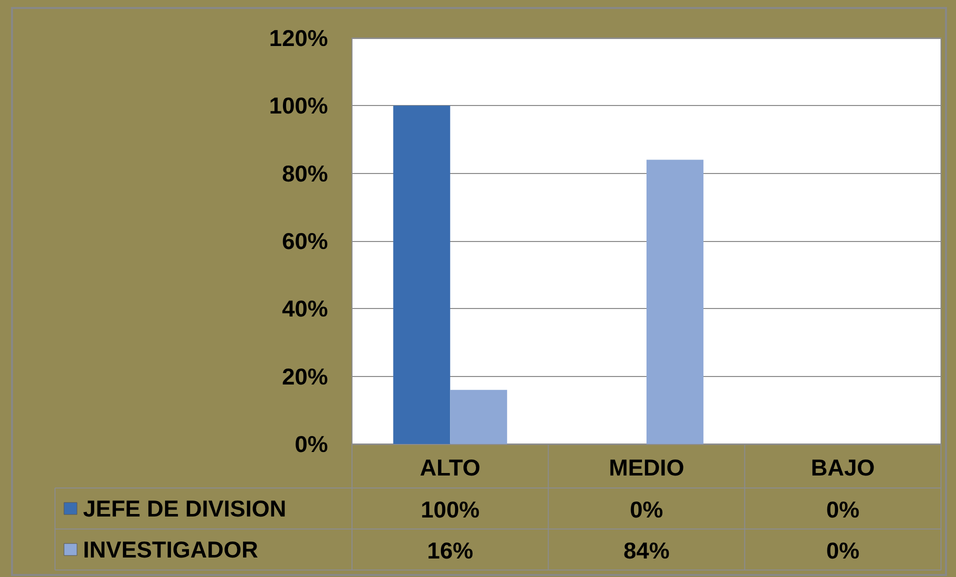 This screenshot has height=577, width=956. What do you see at coordinates (646, 467) in the screenshot?
I see `x-tick-label: MEDIO` at bounding box center [646, 467].